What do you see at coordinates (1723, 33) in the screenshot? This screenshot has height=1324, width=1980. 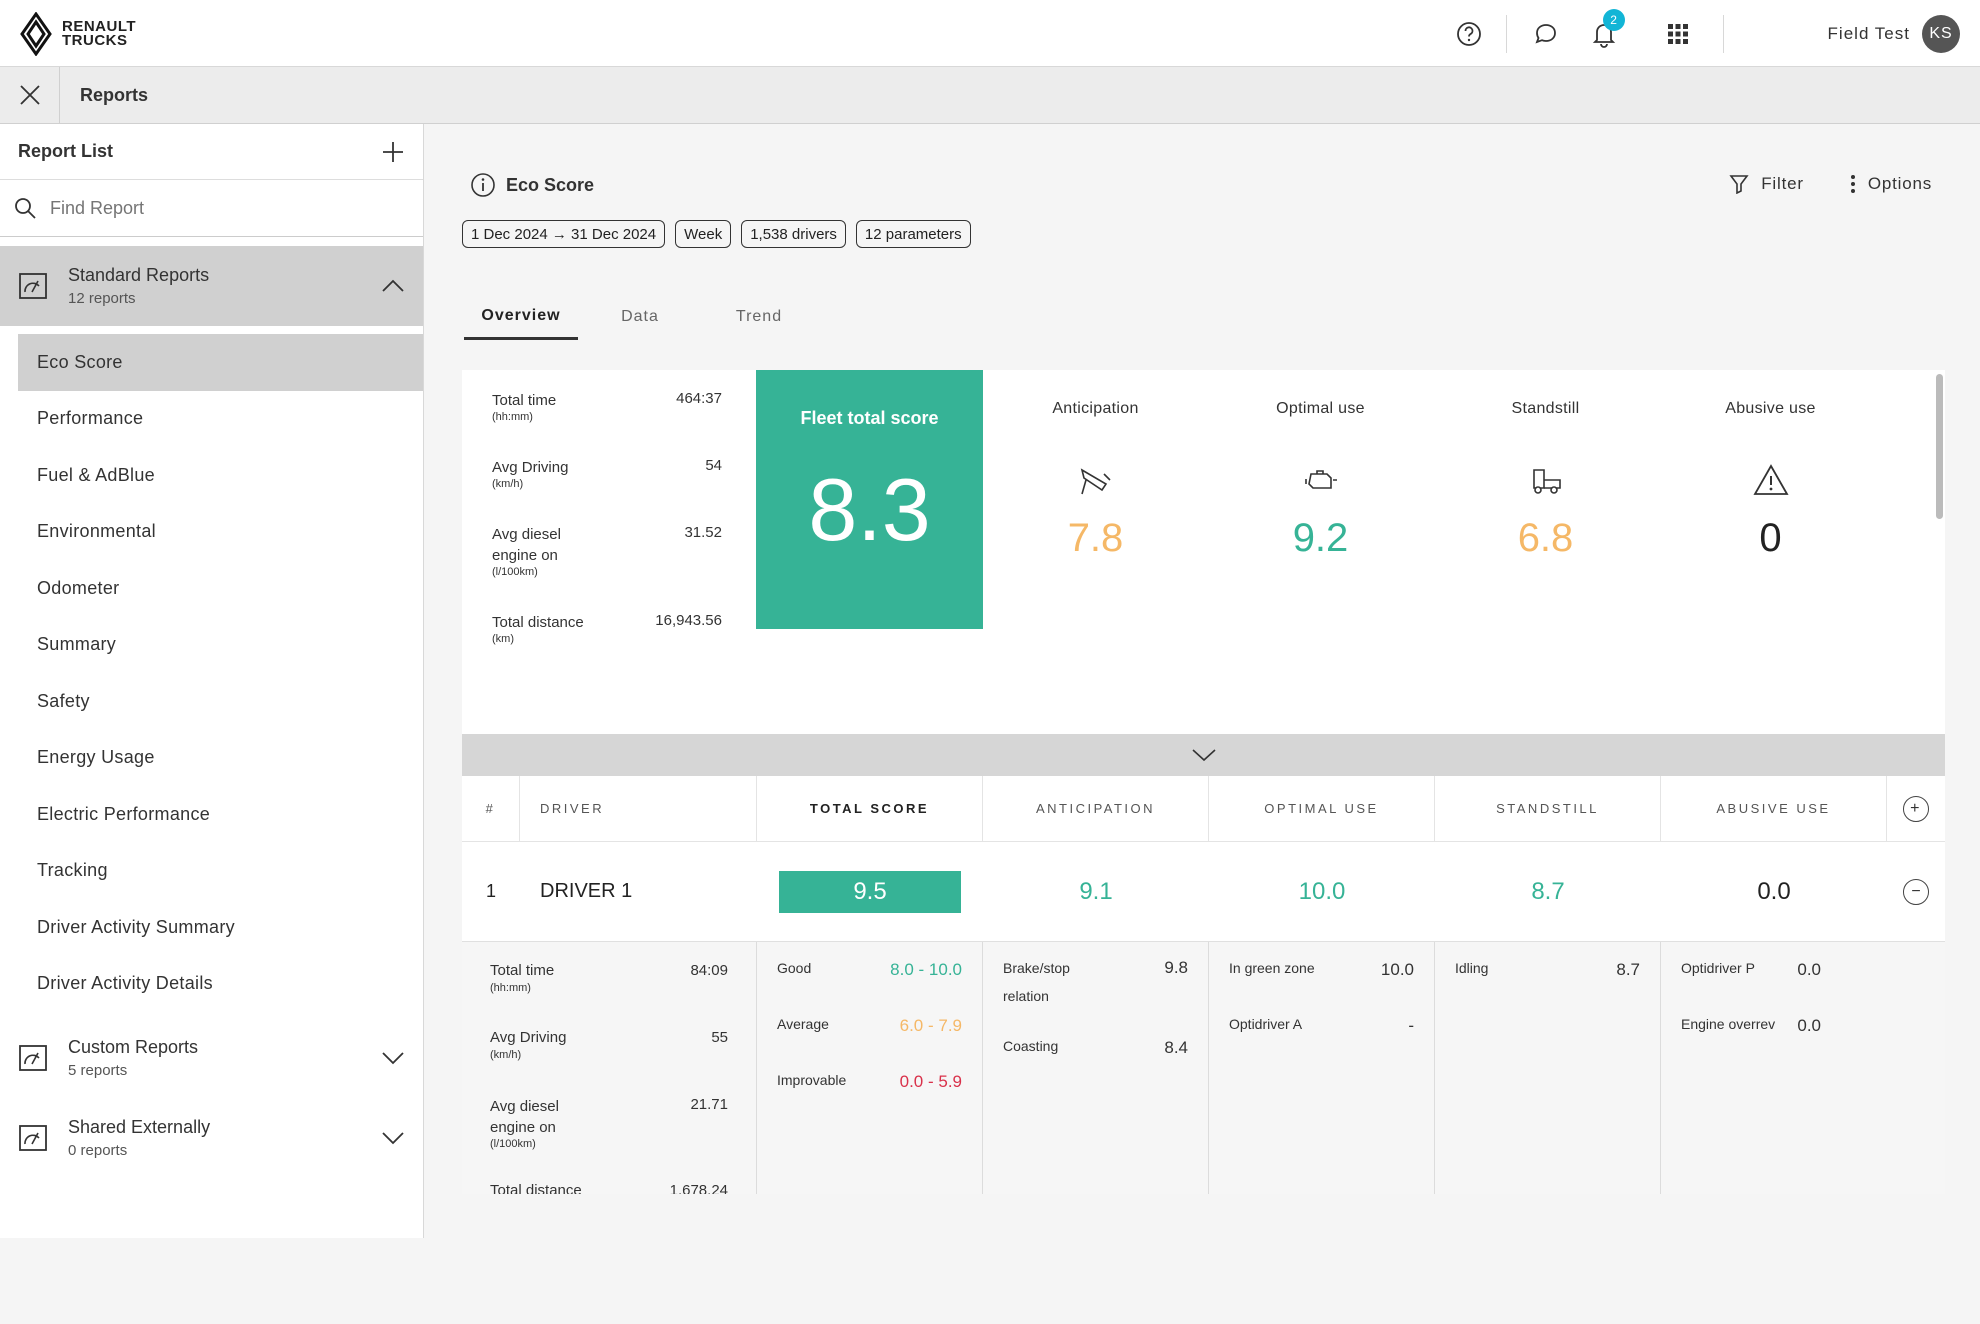 I see `divider` at bounding box center [1723, 33].